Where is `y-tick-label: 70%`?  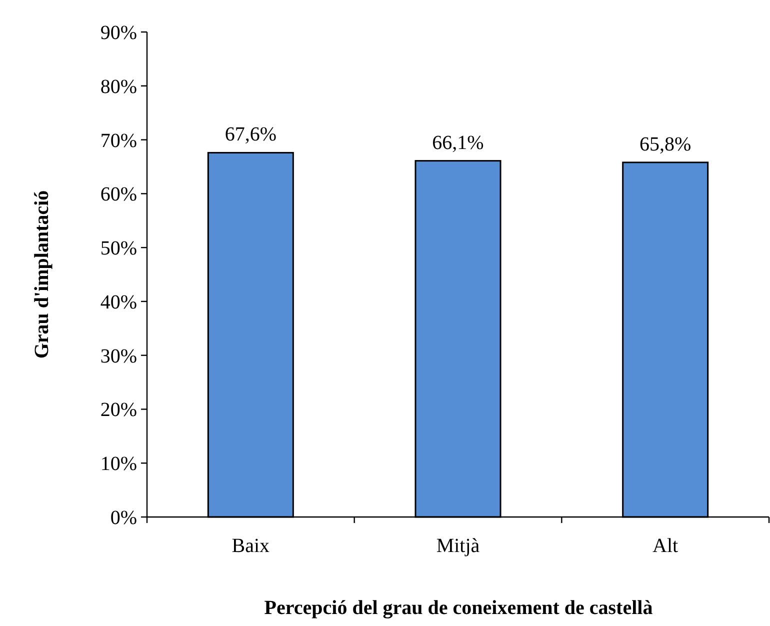
y-tick-label: 70% is located at coordinates (118, 141).